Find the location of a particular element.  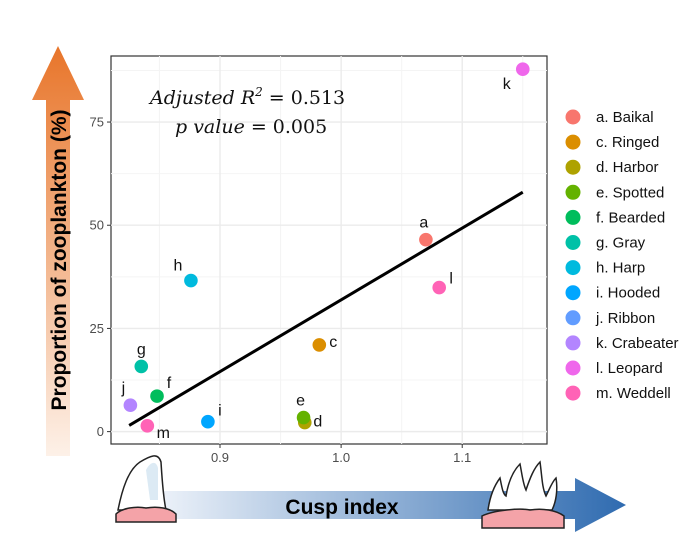

point-label-f: f is located at coordinates (169, 383).